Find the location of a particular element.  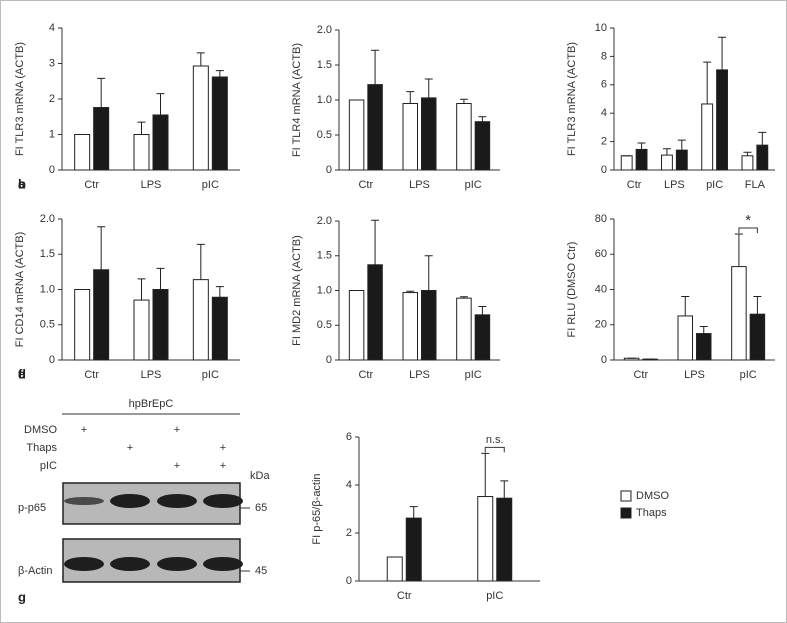

y-axis-label: FI RLU (DMSO Ctr) is located at coordinates (572, 290).